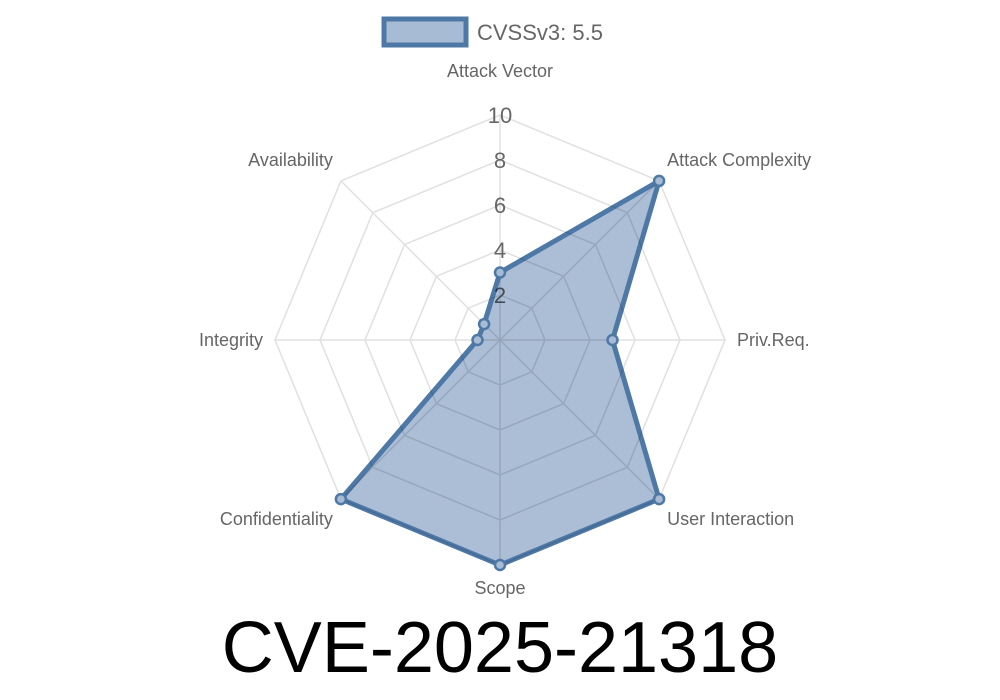 The image size is (1000, 700). What do you see at coordinates (276, 519) in the screenshot?
I see `axis-label: Confidentiality` at bounding box center [276, 519].